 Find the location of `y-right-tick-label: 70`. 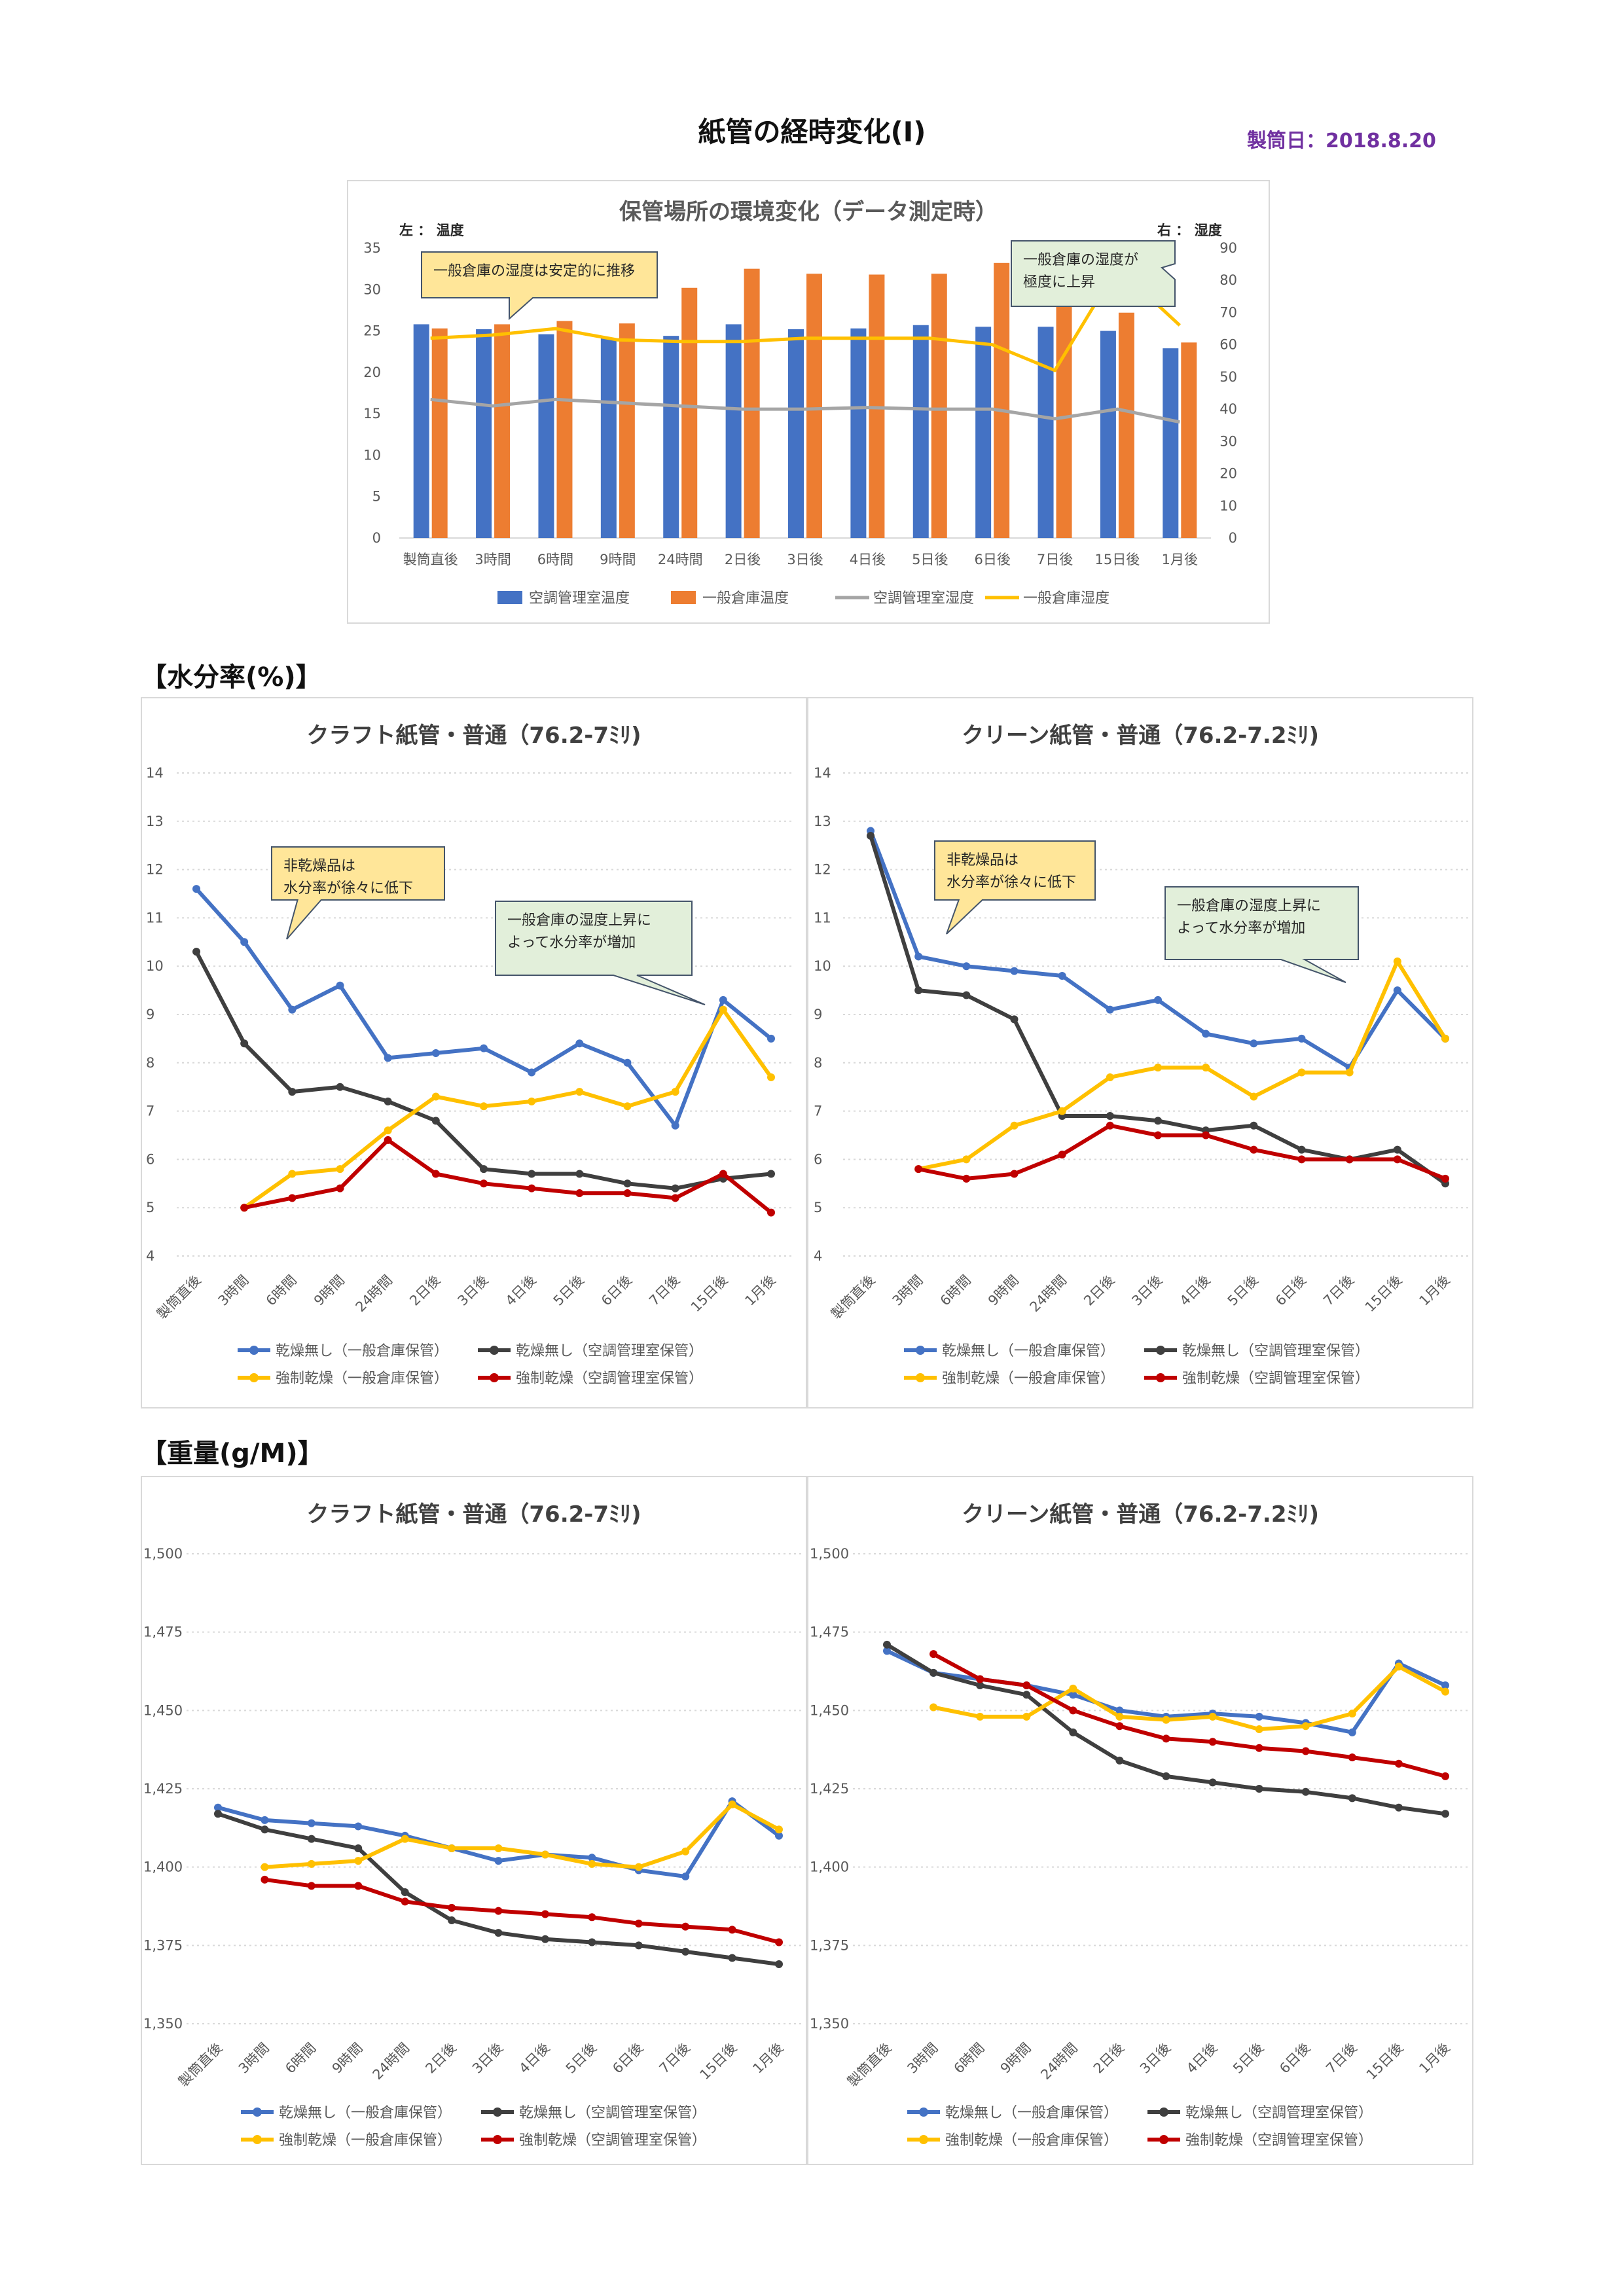

y-right-tick-label: 70 is located at coordinates (1228, 312).